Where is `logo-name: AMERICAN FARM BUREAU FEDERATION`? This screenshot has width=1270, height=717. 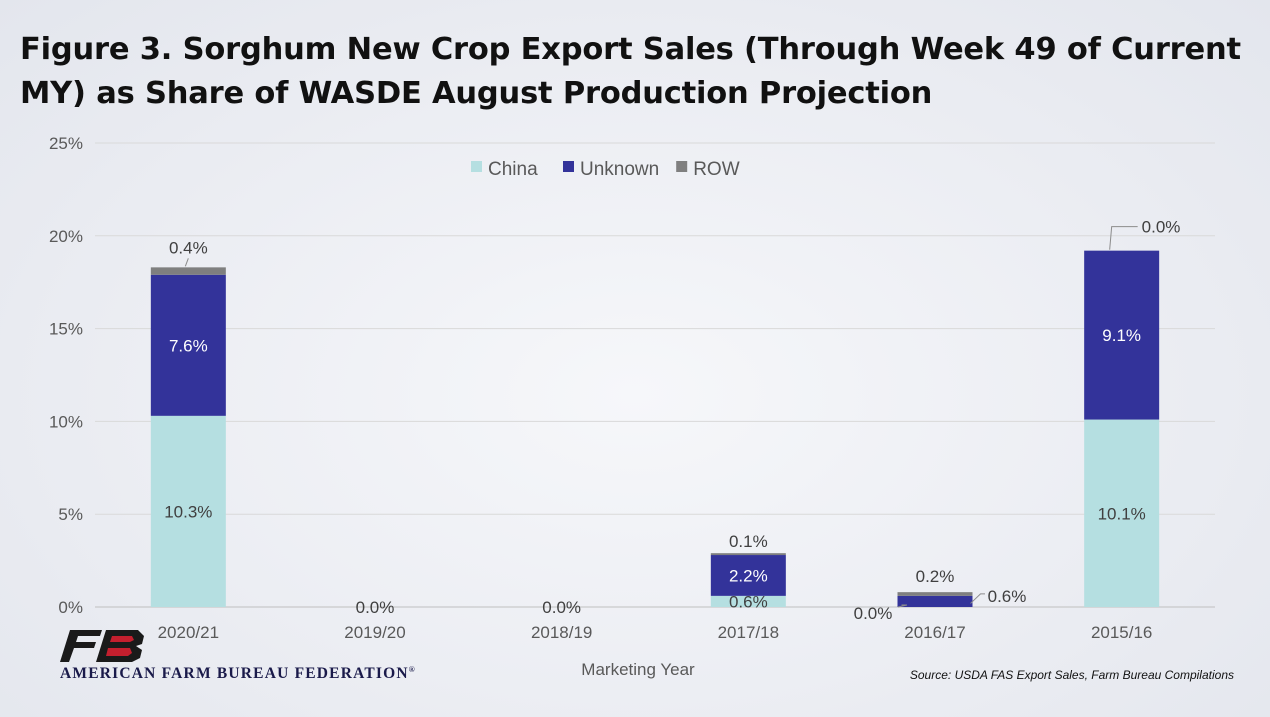
logo-name: AMERICAN FARM BUREAU FEDERATION is located at coordinates (234, 674).